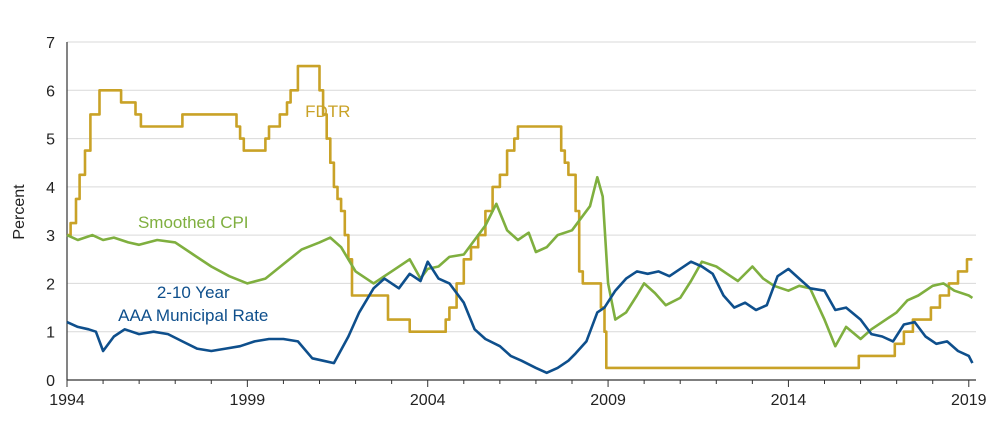 The height and width of the screenshot is (439, 1000). I want to click on series-label-2-10-year-aaa-municipal-rate: AAA Municipal Rate, so click(193, 315).